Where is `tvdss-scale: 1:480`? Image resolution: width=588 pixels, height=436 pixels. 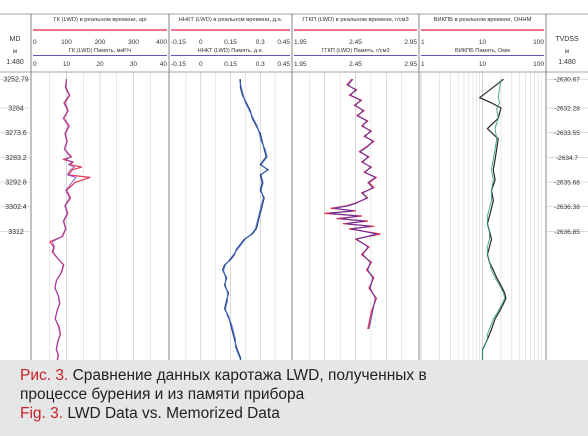 tvdss-scale: 1:480 is located at coordinates (567, 62).